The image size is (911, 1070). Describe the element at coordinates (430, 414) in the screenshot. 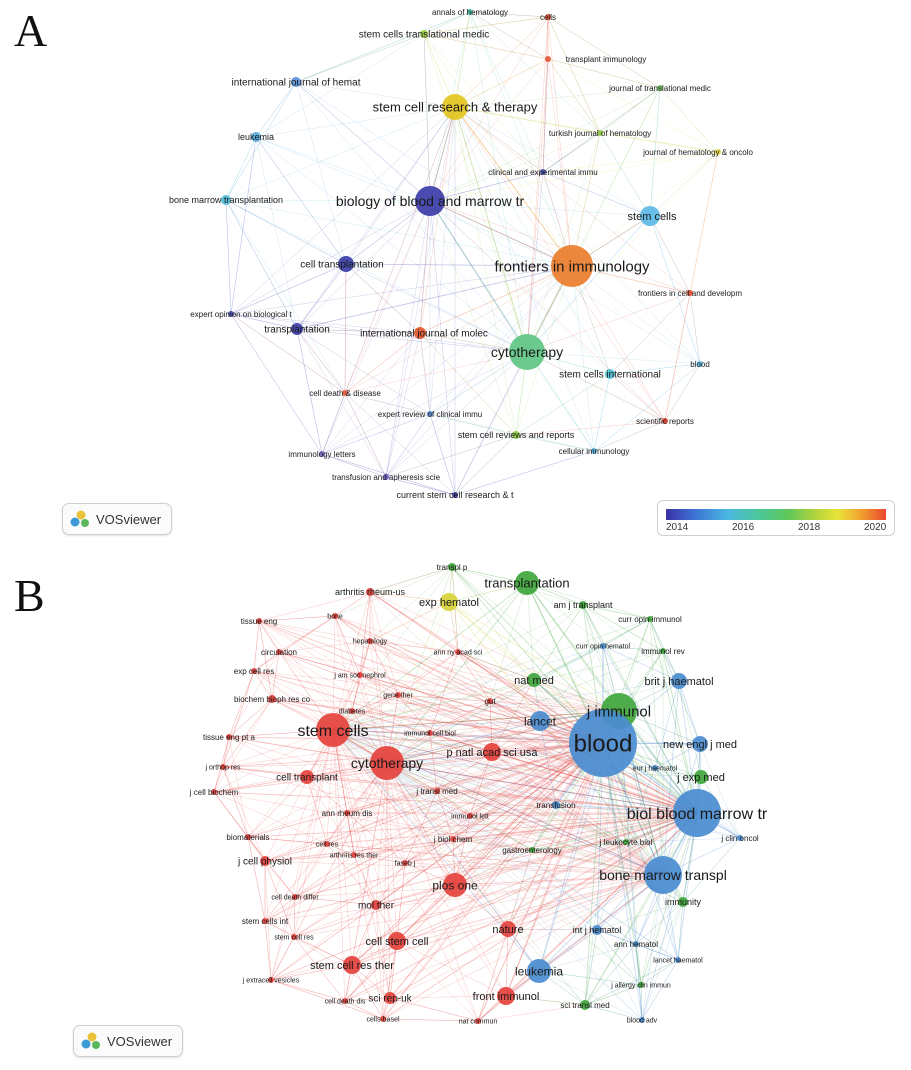

I see `network-a-label-expert-review-of-clinical-immu: expert review of clinical immu` at that location.